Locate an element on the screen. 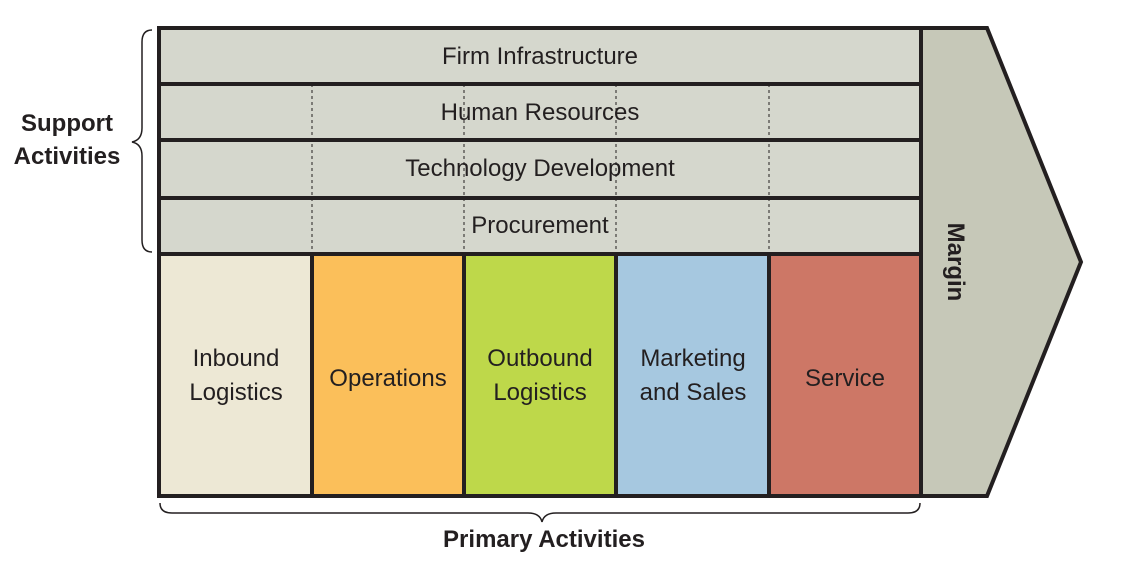 The image size is (1121, 581). margin-label: Margin is located at coordinates (955, 262).